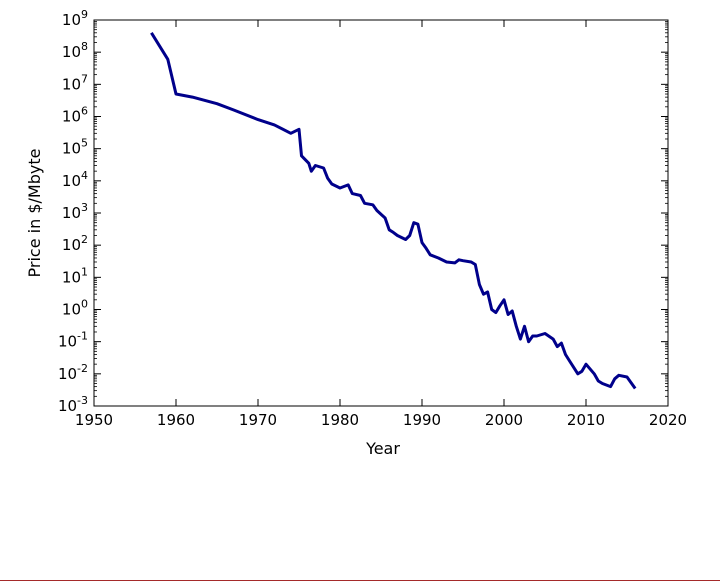  I want to click on y-tick-label: 10⁻³, so click(73, 404).